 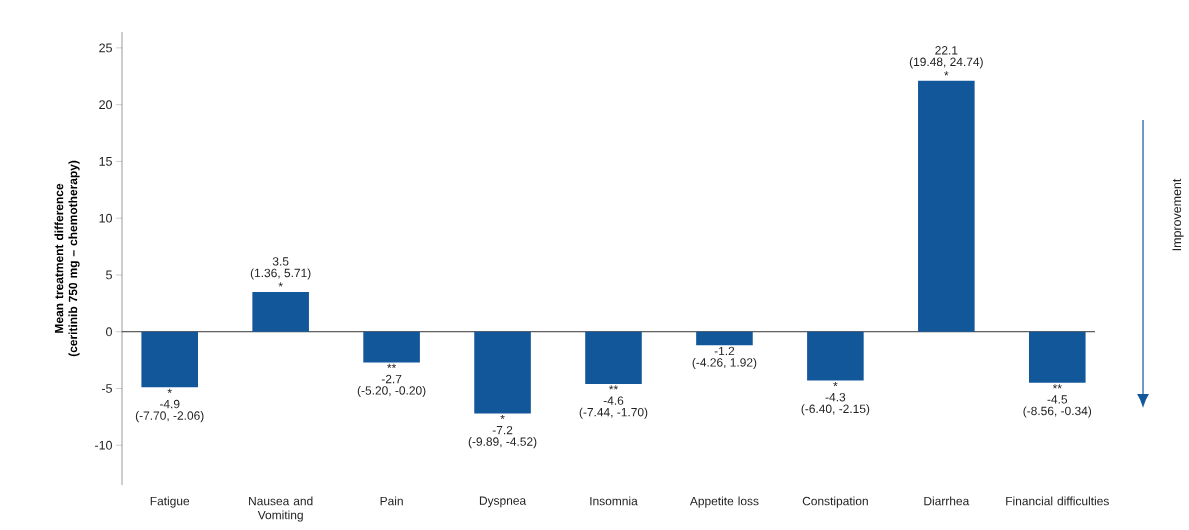 What do you see at coordinates (614, 501) in the screenshot?
I see `x-tick-label: Insomnia` at bounding box center [614, 501].